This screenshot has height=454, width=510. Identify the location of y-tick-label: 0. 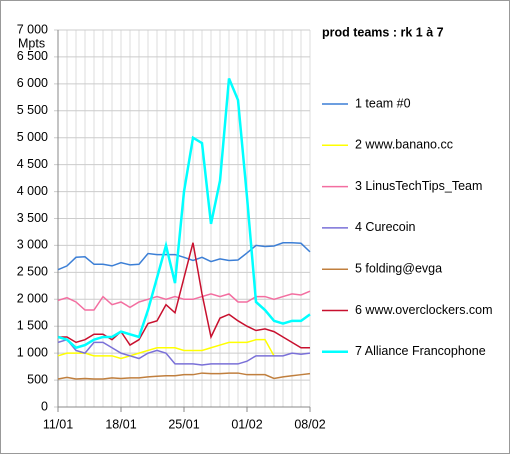
(44, 406).